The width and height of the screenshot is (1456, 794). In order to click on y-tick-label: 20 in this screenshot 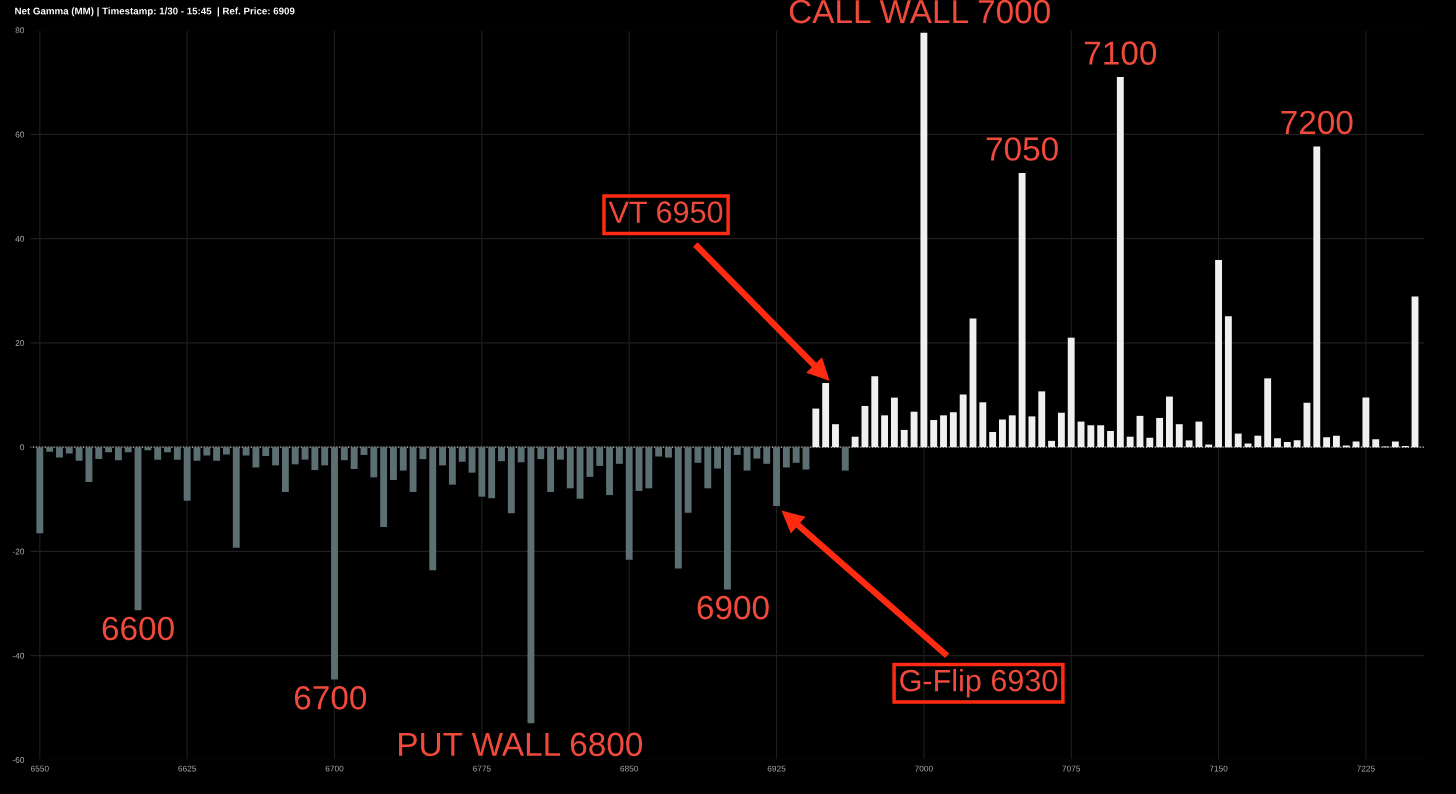, I will do `click(20, 343)`.